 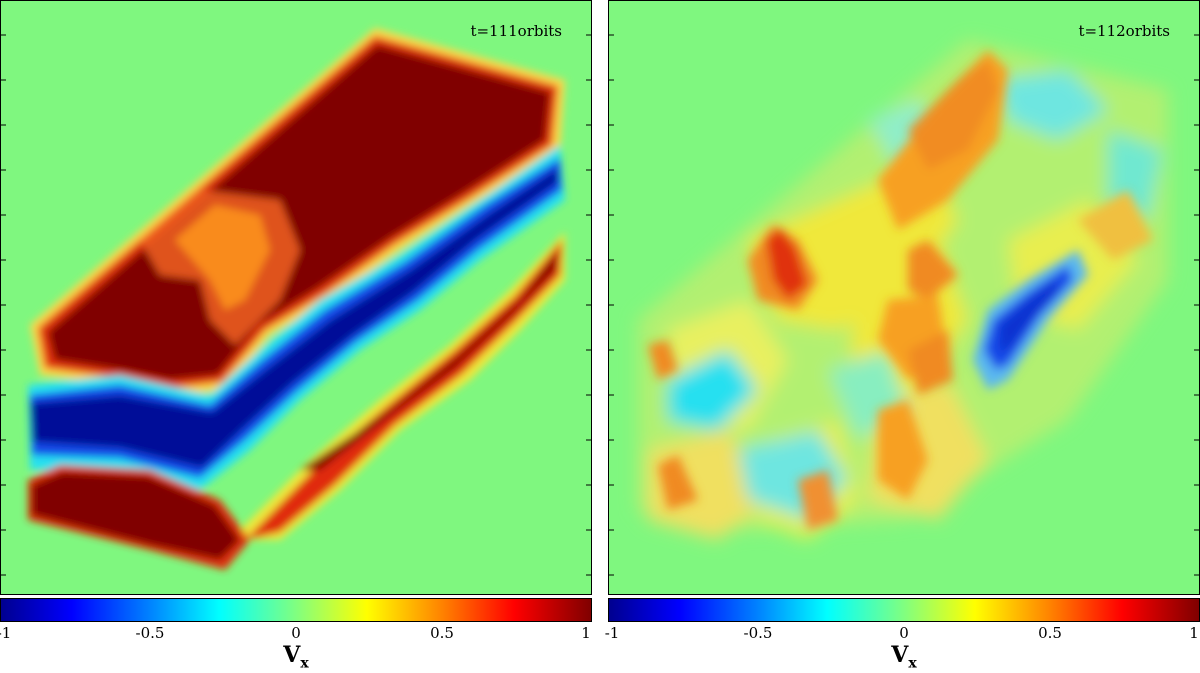 I want to click on time-label: t=112orbits, so click(x=1124, y=31).